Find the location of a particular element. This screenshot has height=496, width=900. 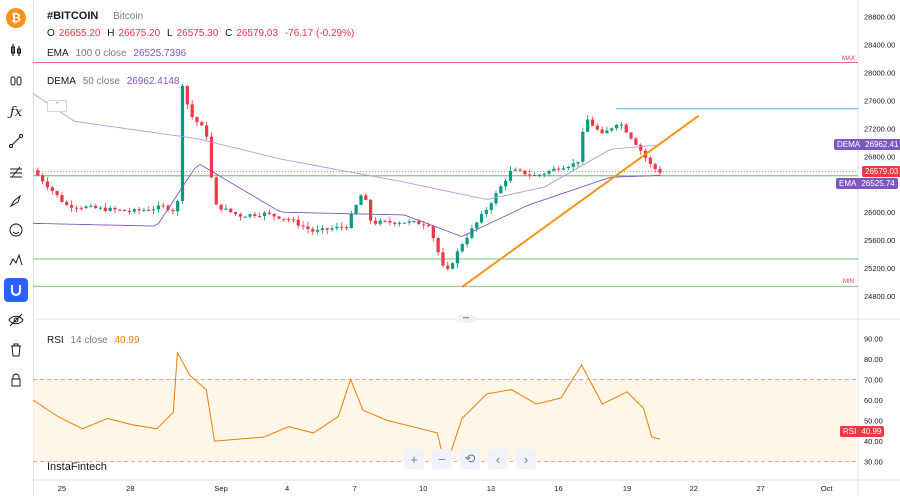

magnet-icon is located at coordinates (16, 290).